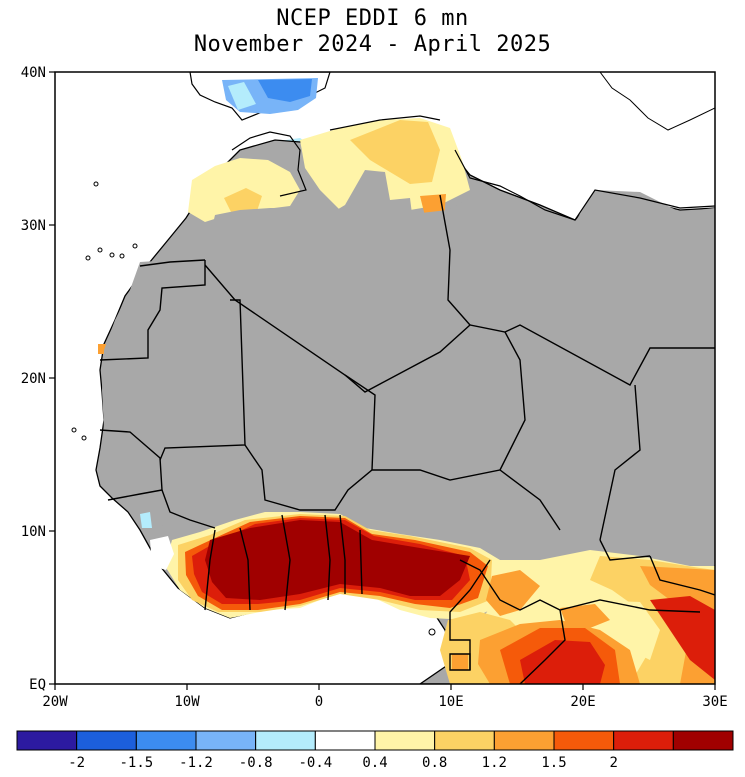 The image size is (745, 777). I want to click on colorbar-tick-label: 2, so click(613, 763).